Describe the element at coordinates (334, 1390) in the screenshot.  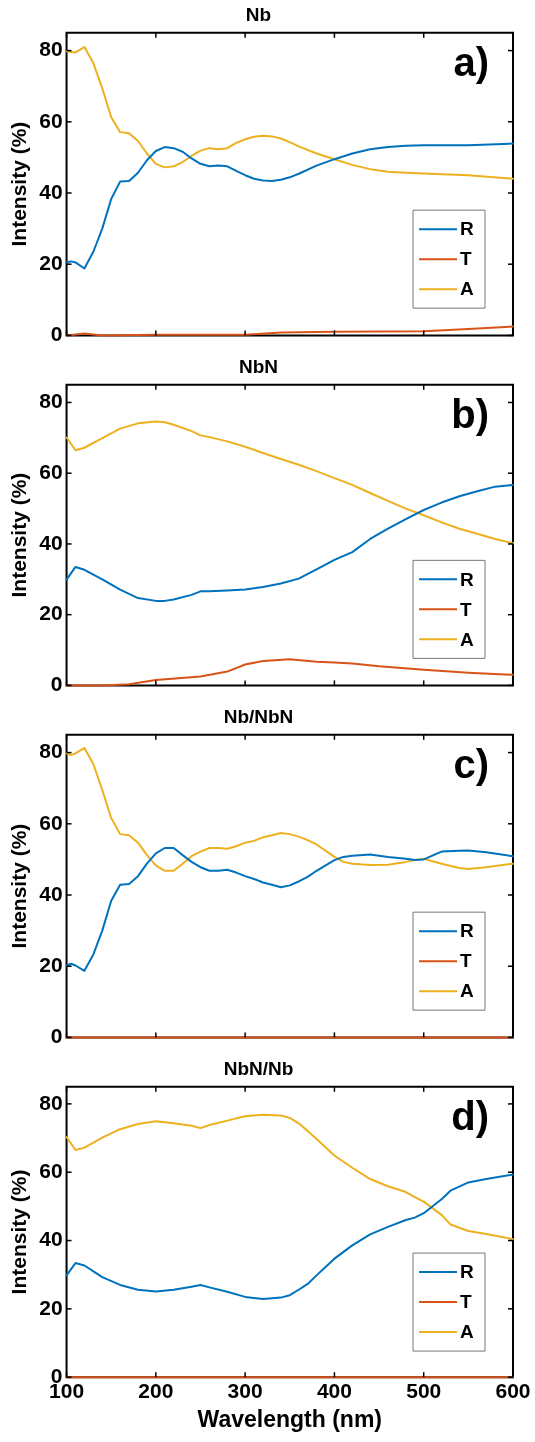
I see `x-tick-label: 400` at that location.